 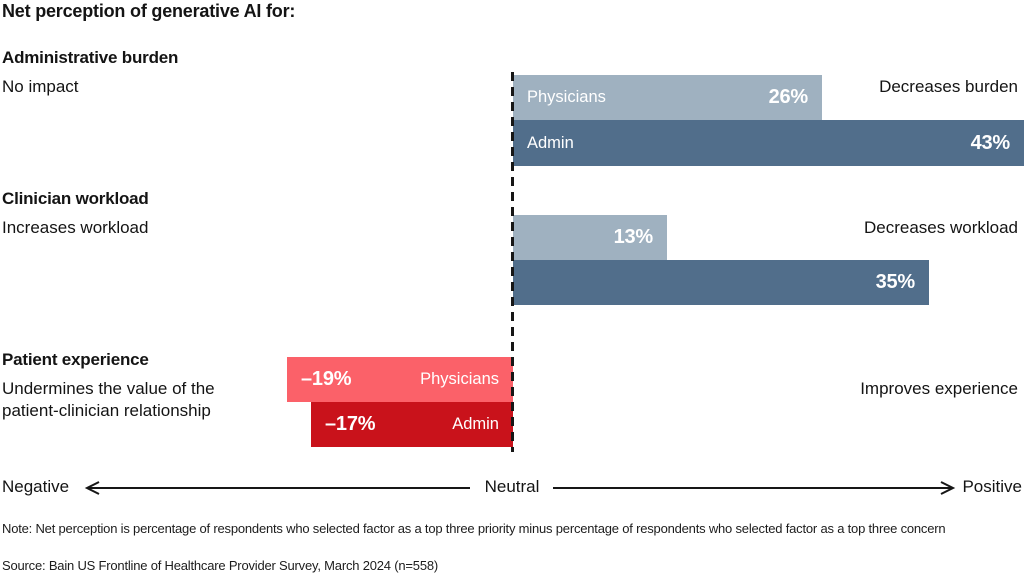 What do you see at coordinates (512, 486) in the screenshot?
I see `axis-label-neutral: Neutral` at bounding box center [512, 486].